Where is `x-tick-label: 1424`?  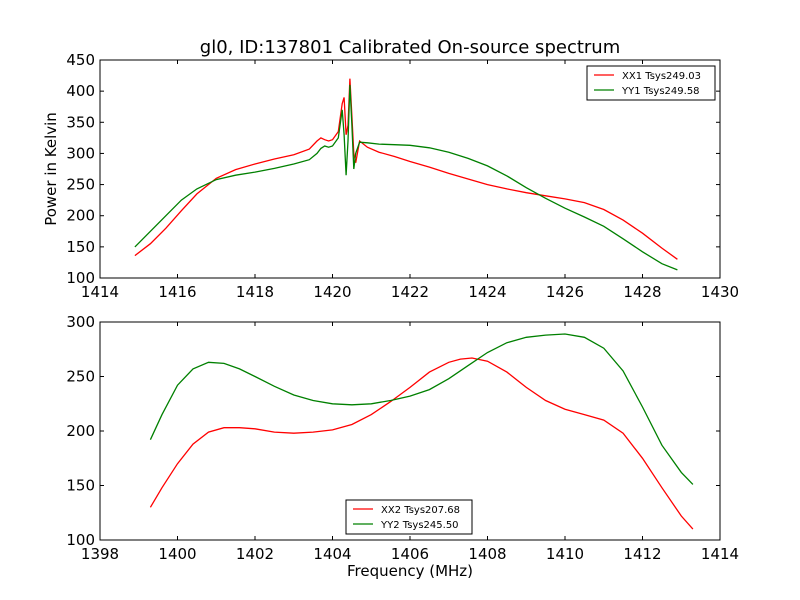 x-tick-label: 1424 is located at coordinates (487, 292).